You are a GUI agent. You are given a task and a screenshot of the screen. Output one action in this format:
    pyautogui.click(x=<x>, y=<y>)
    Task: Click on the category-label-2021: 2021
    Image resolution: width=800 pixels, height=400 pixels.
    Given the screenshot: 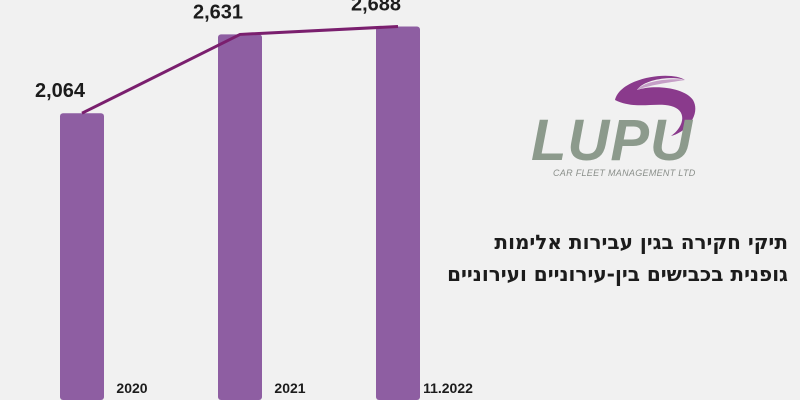 What is the action you would take?
    pyautogui.click(x=289, y=388)
    